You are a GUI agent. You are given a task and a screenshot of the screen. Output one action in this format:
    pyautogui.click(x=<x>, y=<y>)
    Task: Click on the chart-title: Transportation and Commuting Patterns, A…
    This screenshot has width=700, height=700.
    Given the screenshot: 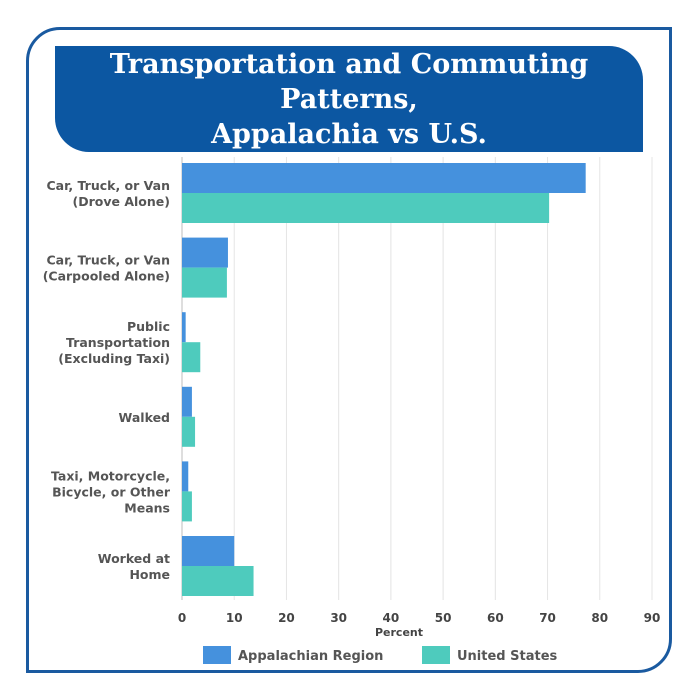 What is the action you would take?
    pyautogui.click(x=349, y=99)
    